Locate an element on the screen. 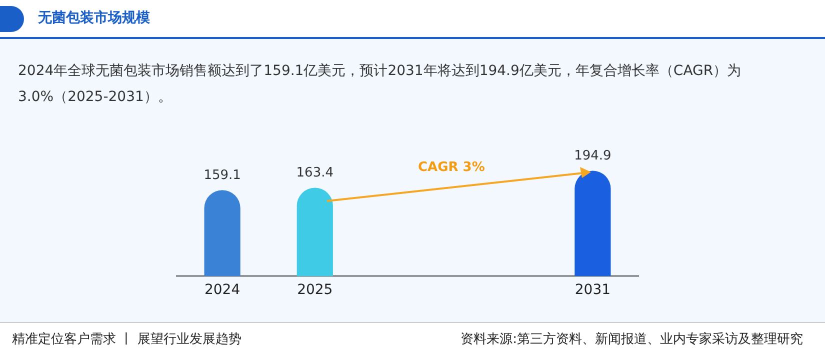  chart-title: 无菌包装市场规模 is located at coordinates (94, 18).